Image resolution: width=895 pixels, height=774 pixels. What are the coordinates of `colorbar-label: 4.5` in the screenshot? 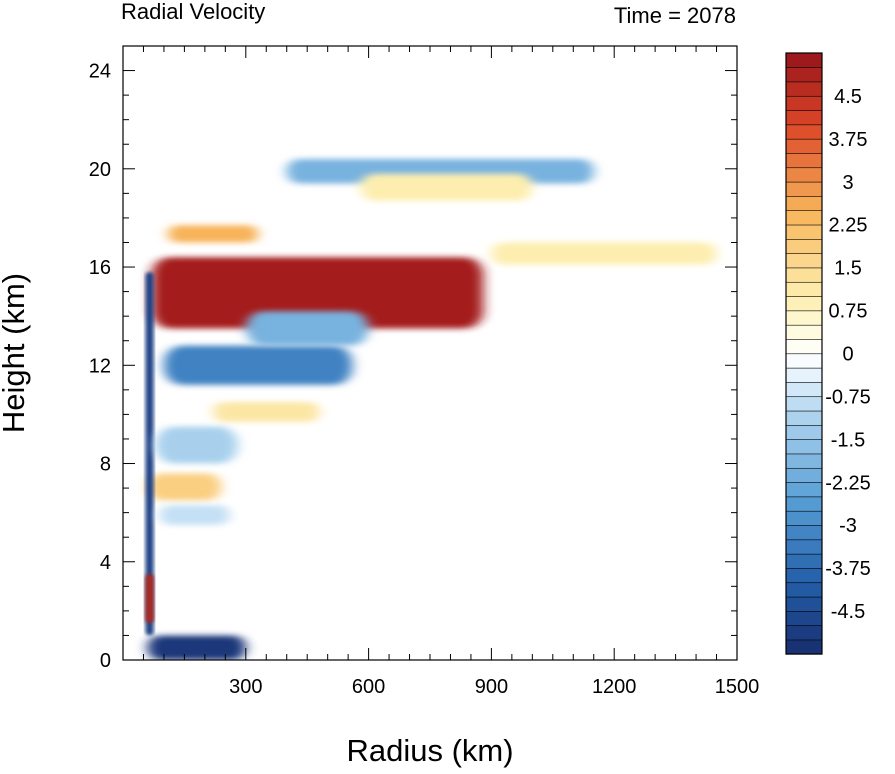 It's located at (848, 97).